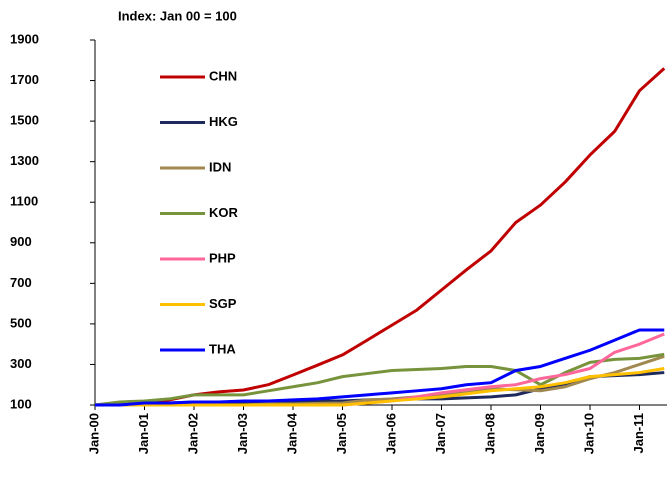 This screenshot has height=477, width=667. I want to click on legend-label: CHN, so click(223, 75).